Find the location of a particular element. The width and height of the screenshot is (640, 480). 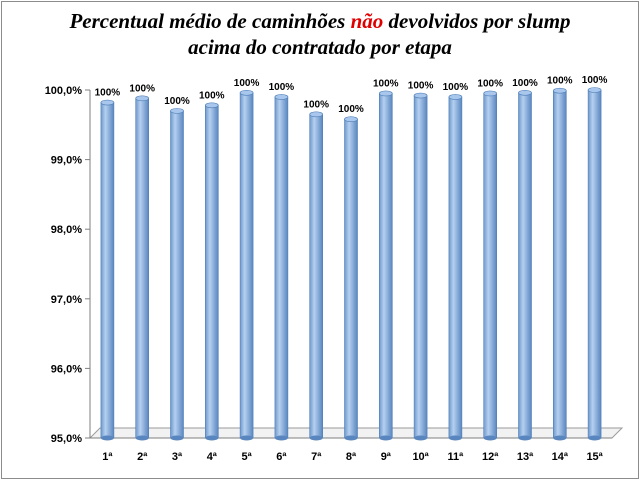

category-label: 15ª is located at coordinates (594, 457).